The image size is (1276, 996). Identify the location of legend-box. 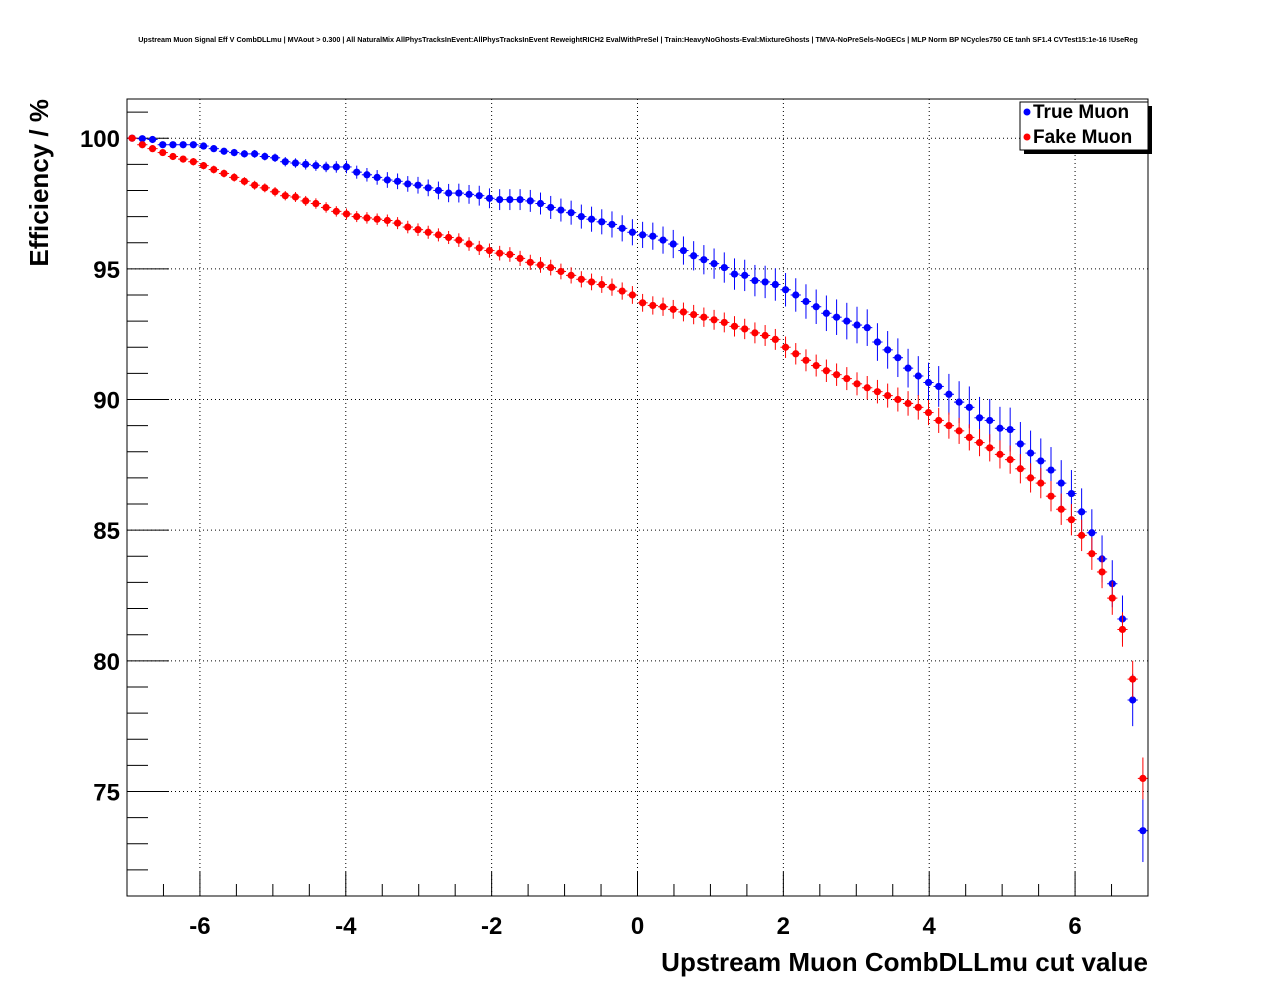
(1084, 126).